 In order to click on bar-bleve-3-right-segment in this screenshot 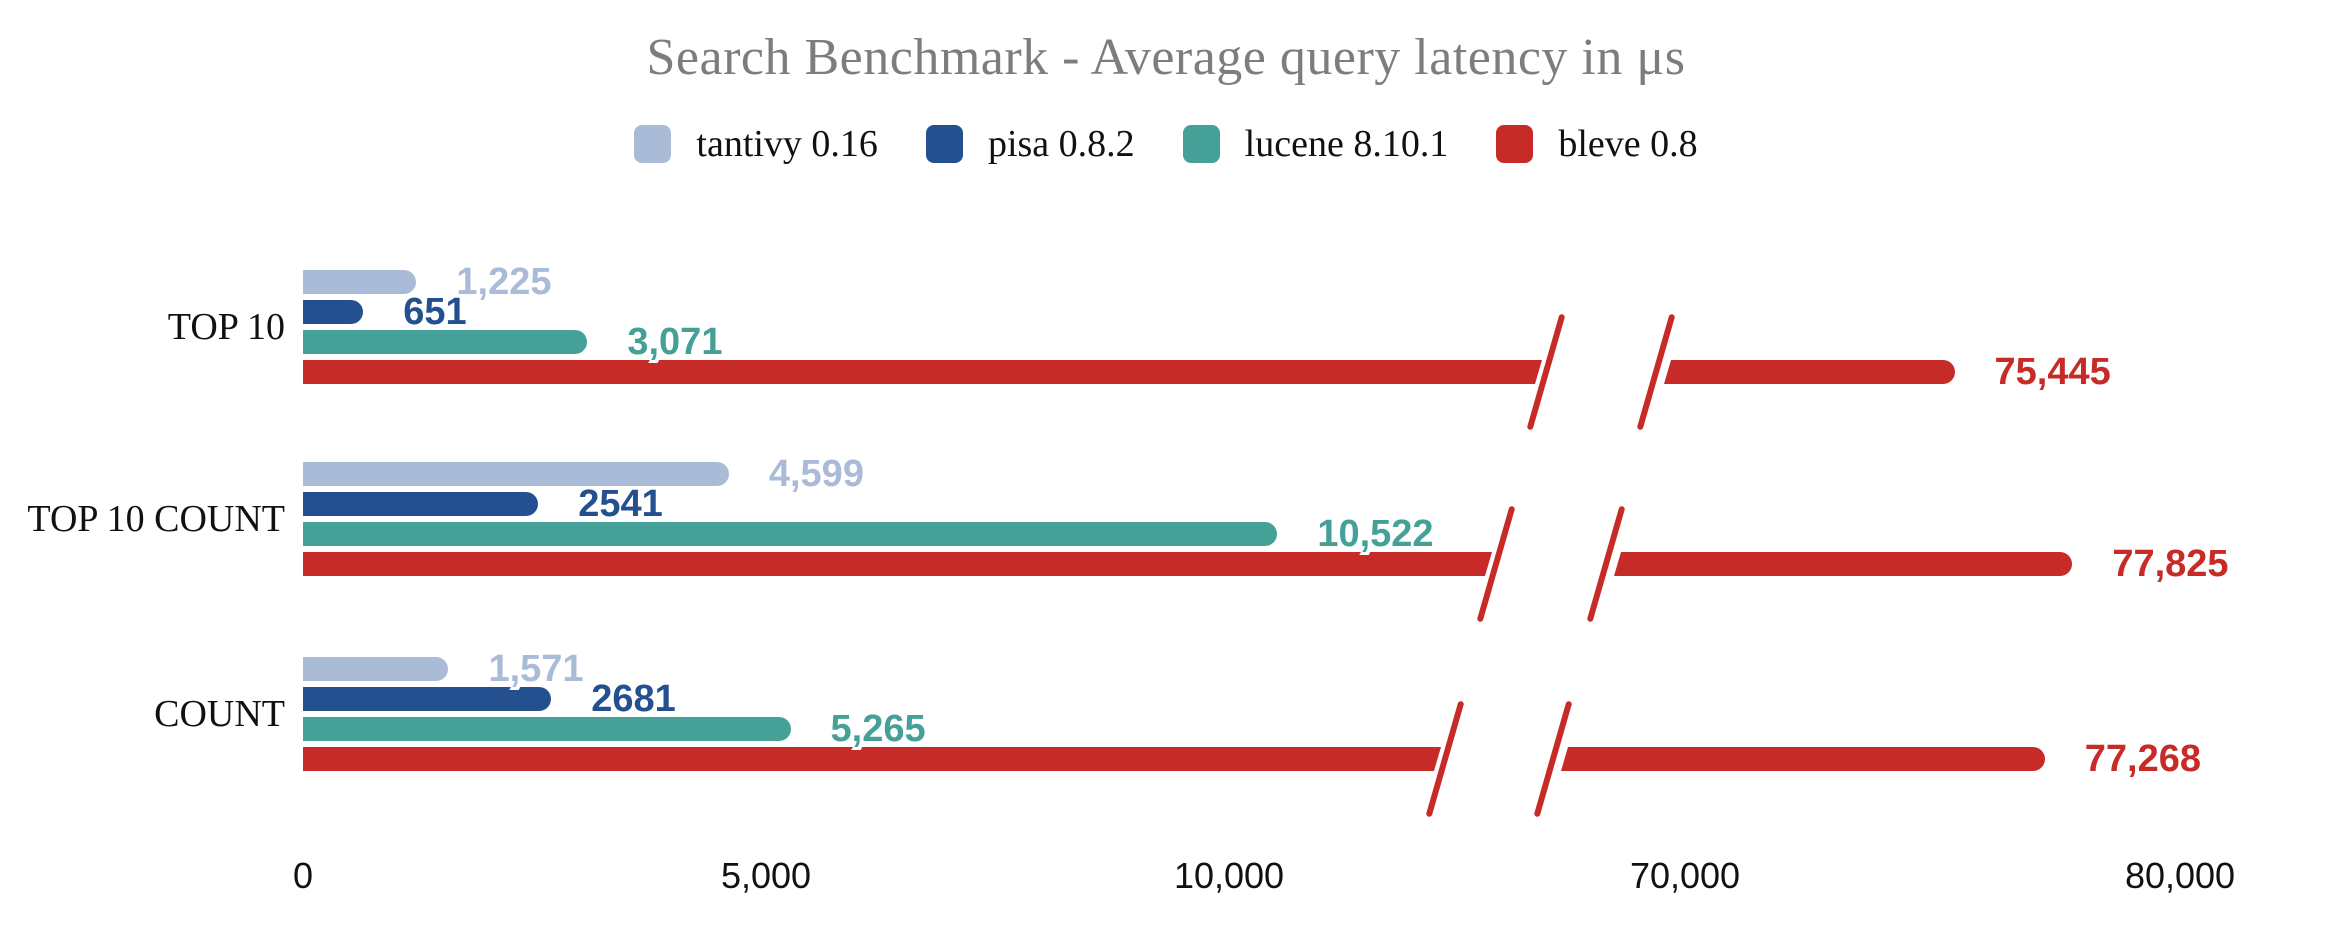, I will do `click(1806, 759)`.